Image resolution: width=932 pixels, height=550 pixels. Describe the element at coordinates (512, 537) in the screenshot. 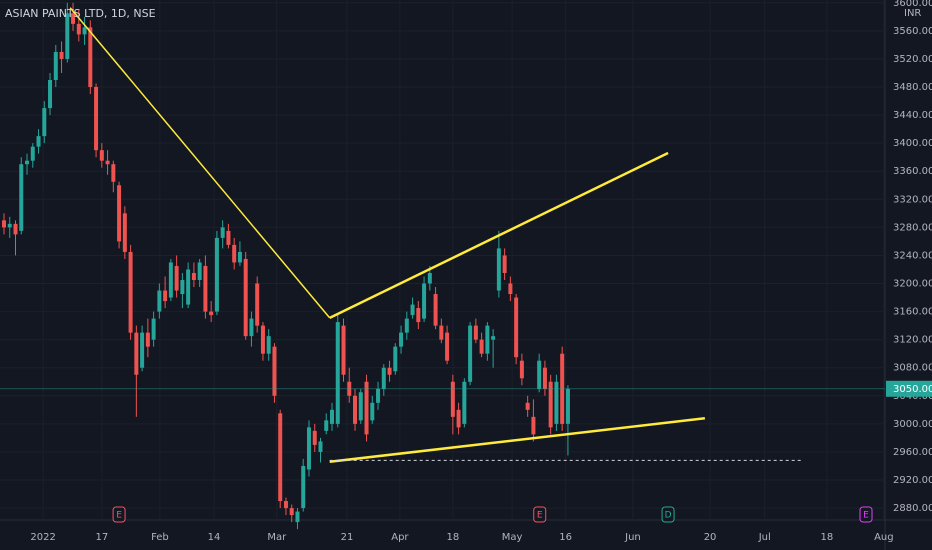

I see `x-tick-label: May` at that location.